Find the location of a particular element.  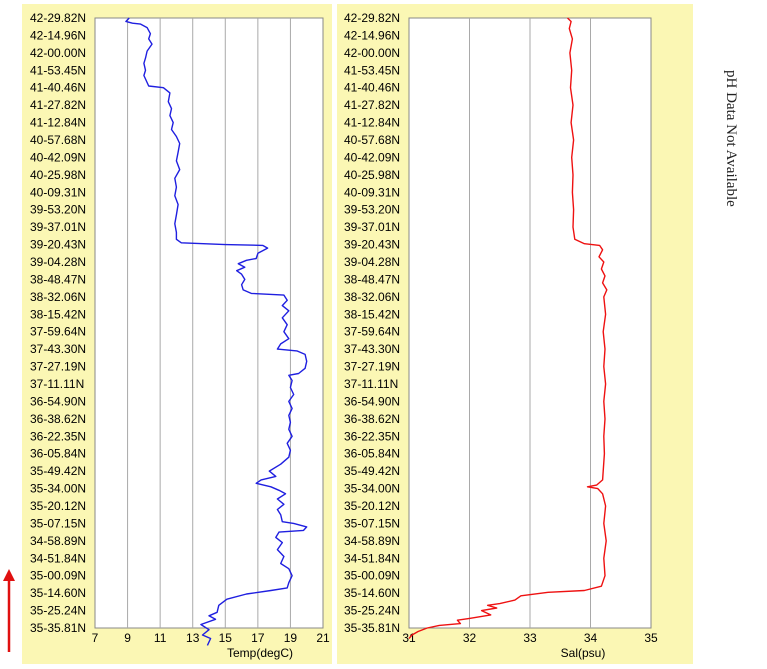

temp-y-tick-label: 37-59.64N is located at coordinates (58, 332).